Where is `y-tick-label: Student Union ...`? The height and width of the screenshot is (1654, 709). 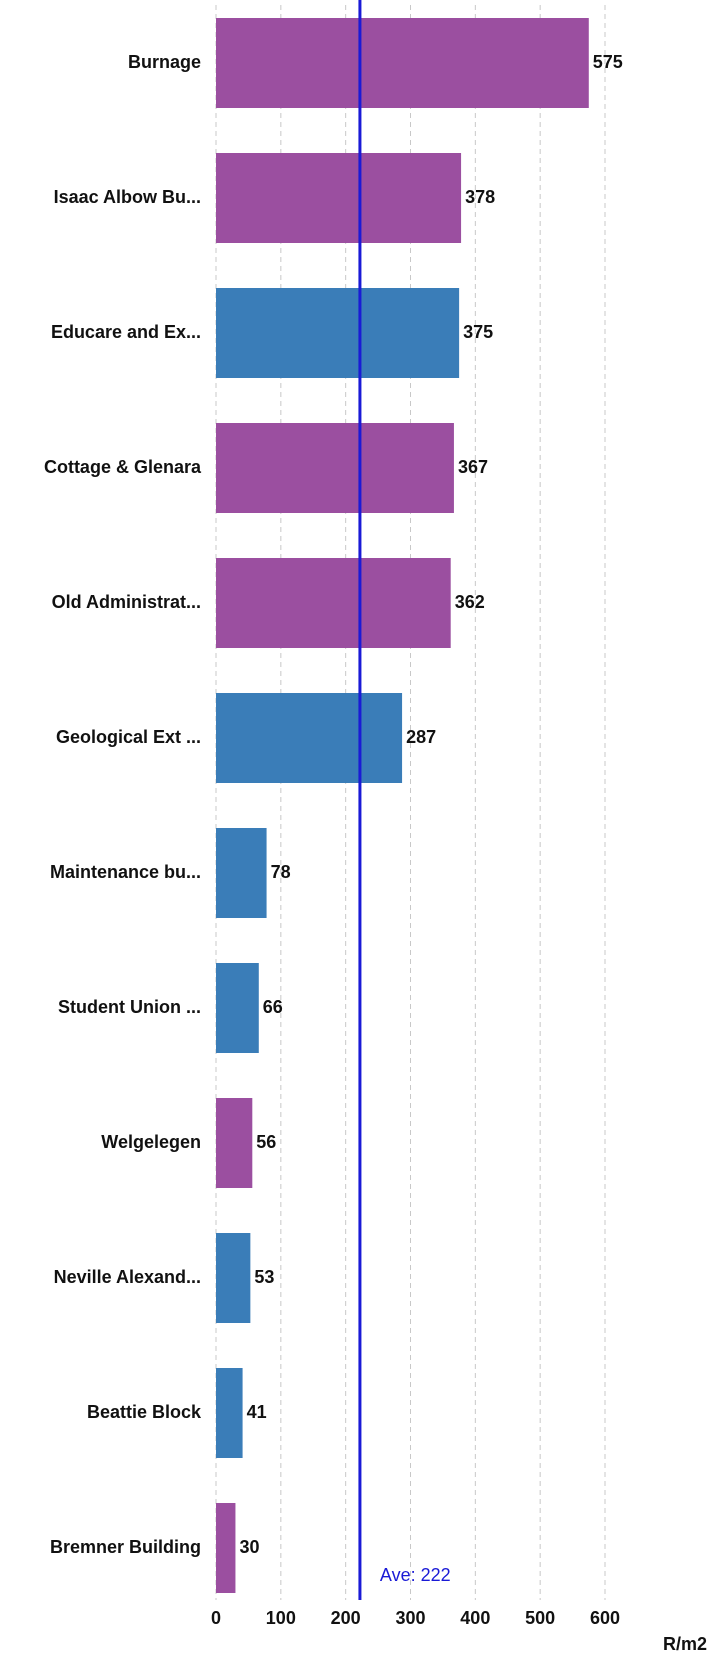
y-tick-label: Student Union ... is located at coordinates (129, 1007).